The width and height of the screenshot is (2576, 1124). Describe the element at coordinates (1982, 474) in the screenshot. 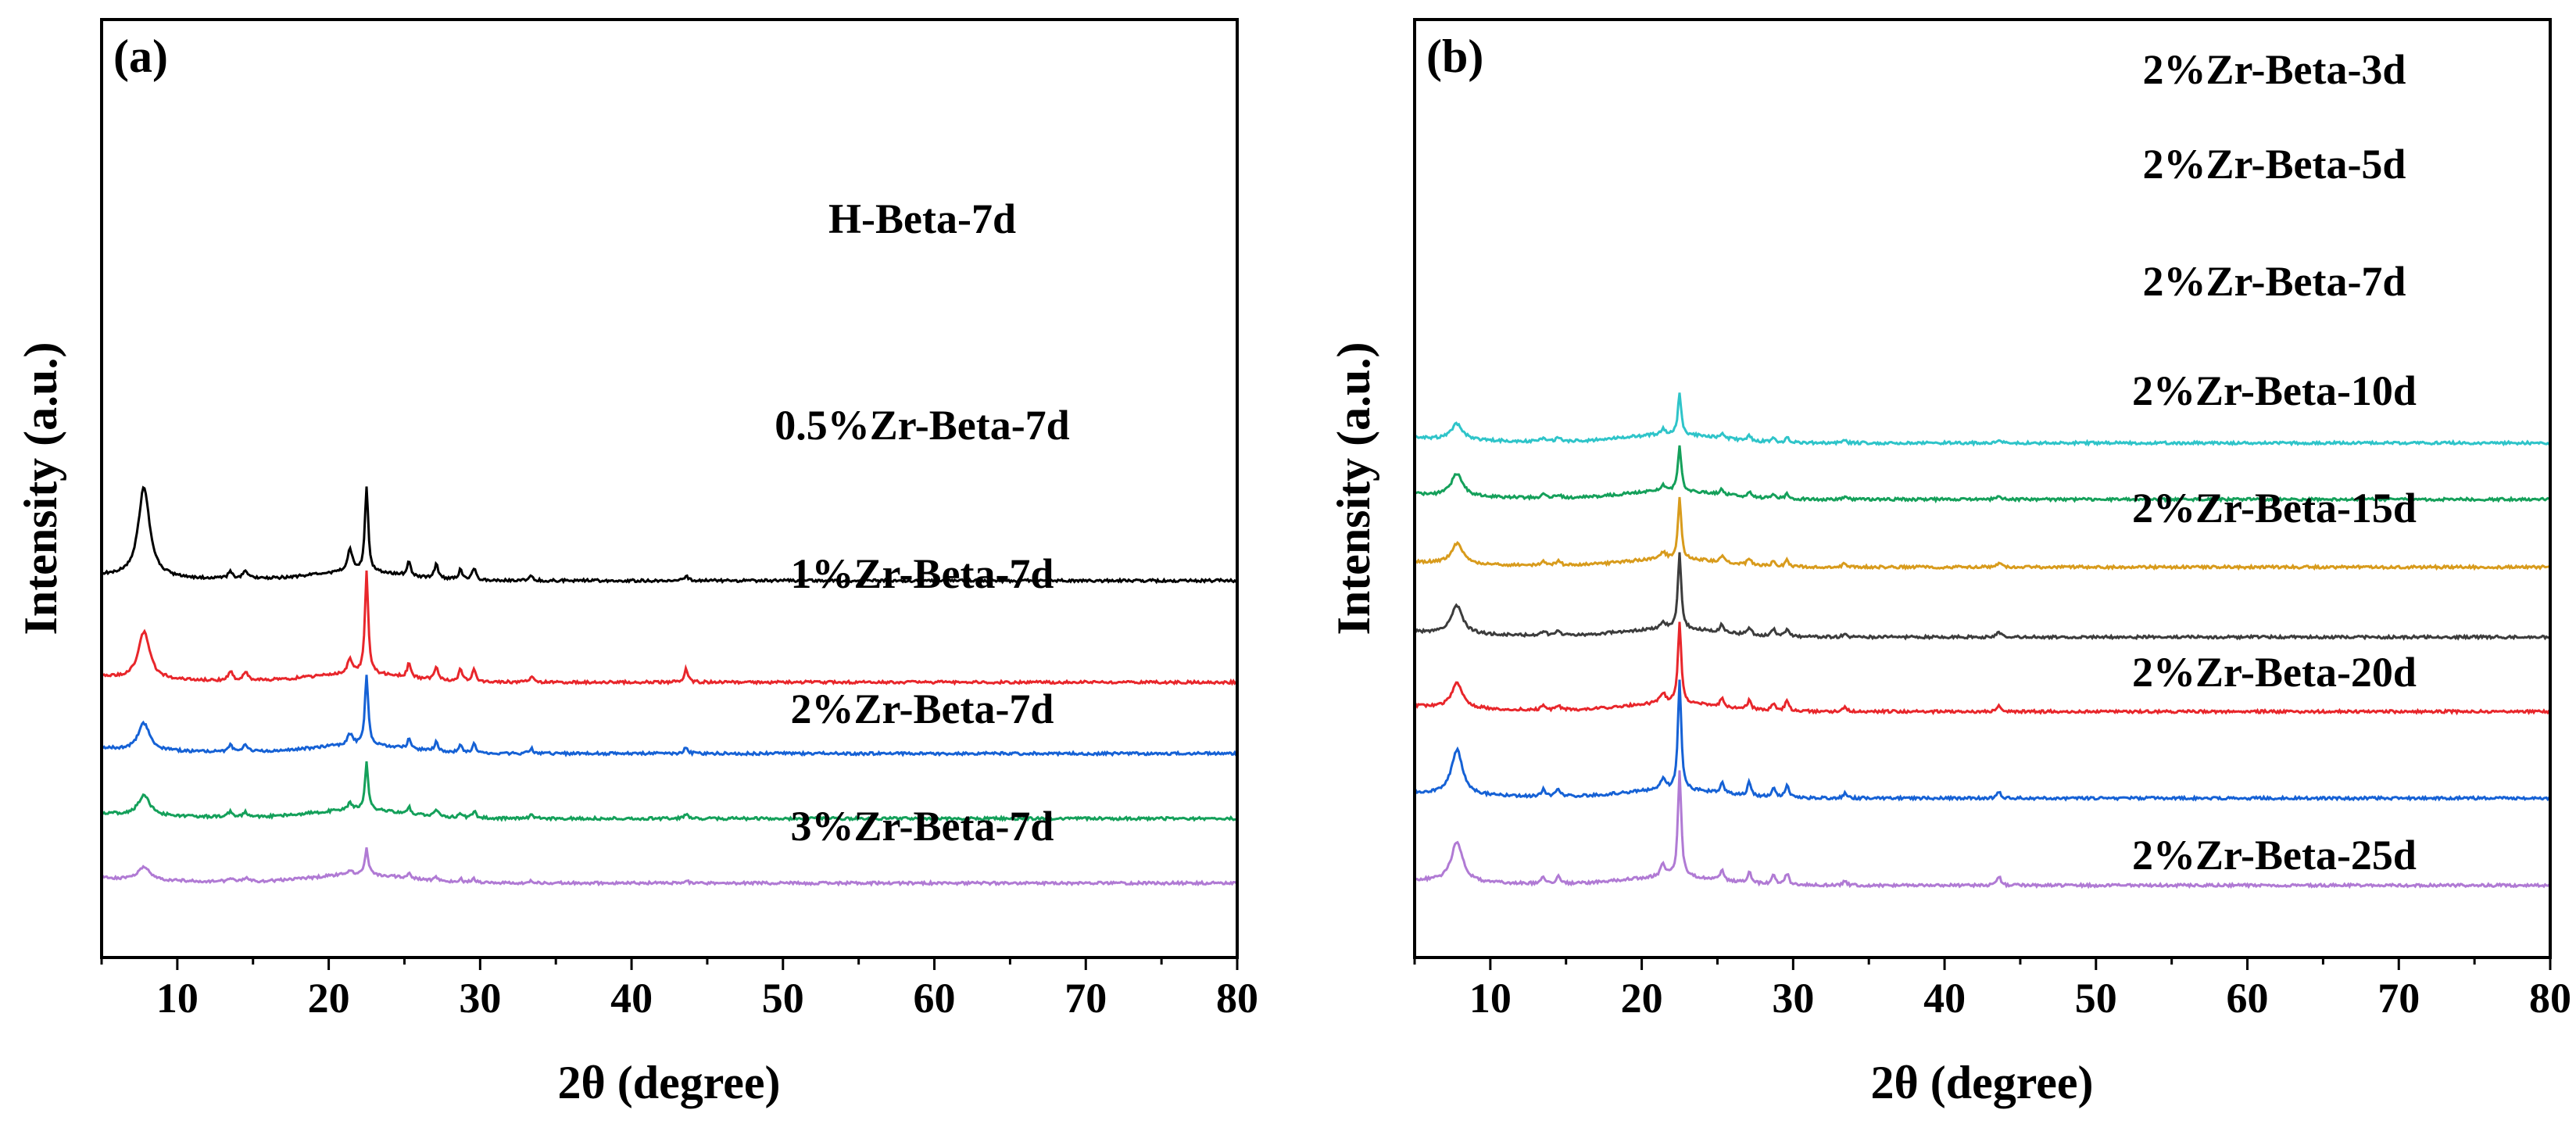

I see `series-line-2%Zr-Beta-5d` at that location.